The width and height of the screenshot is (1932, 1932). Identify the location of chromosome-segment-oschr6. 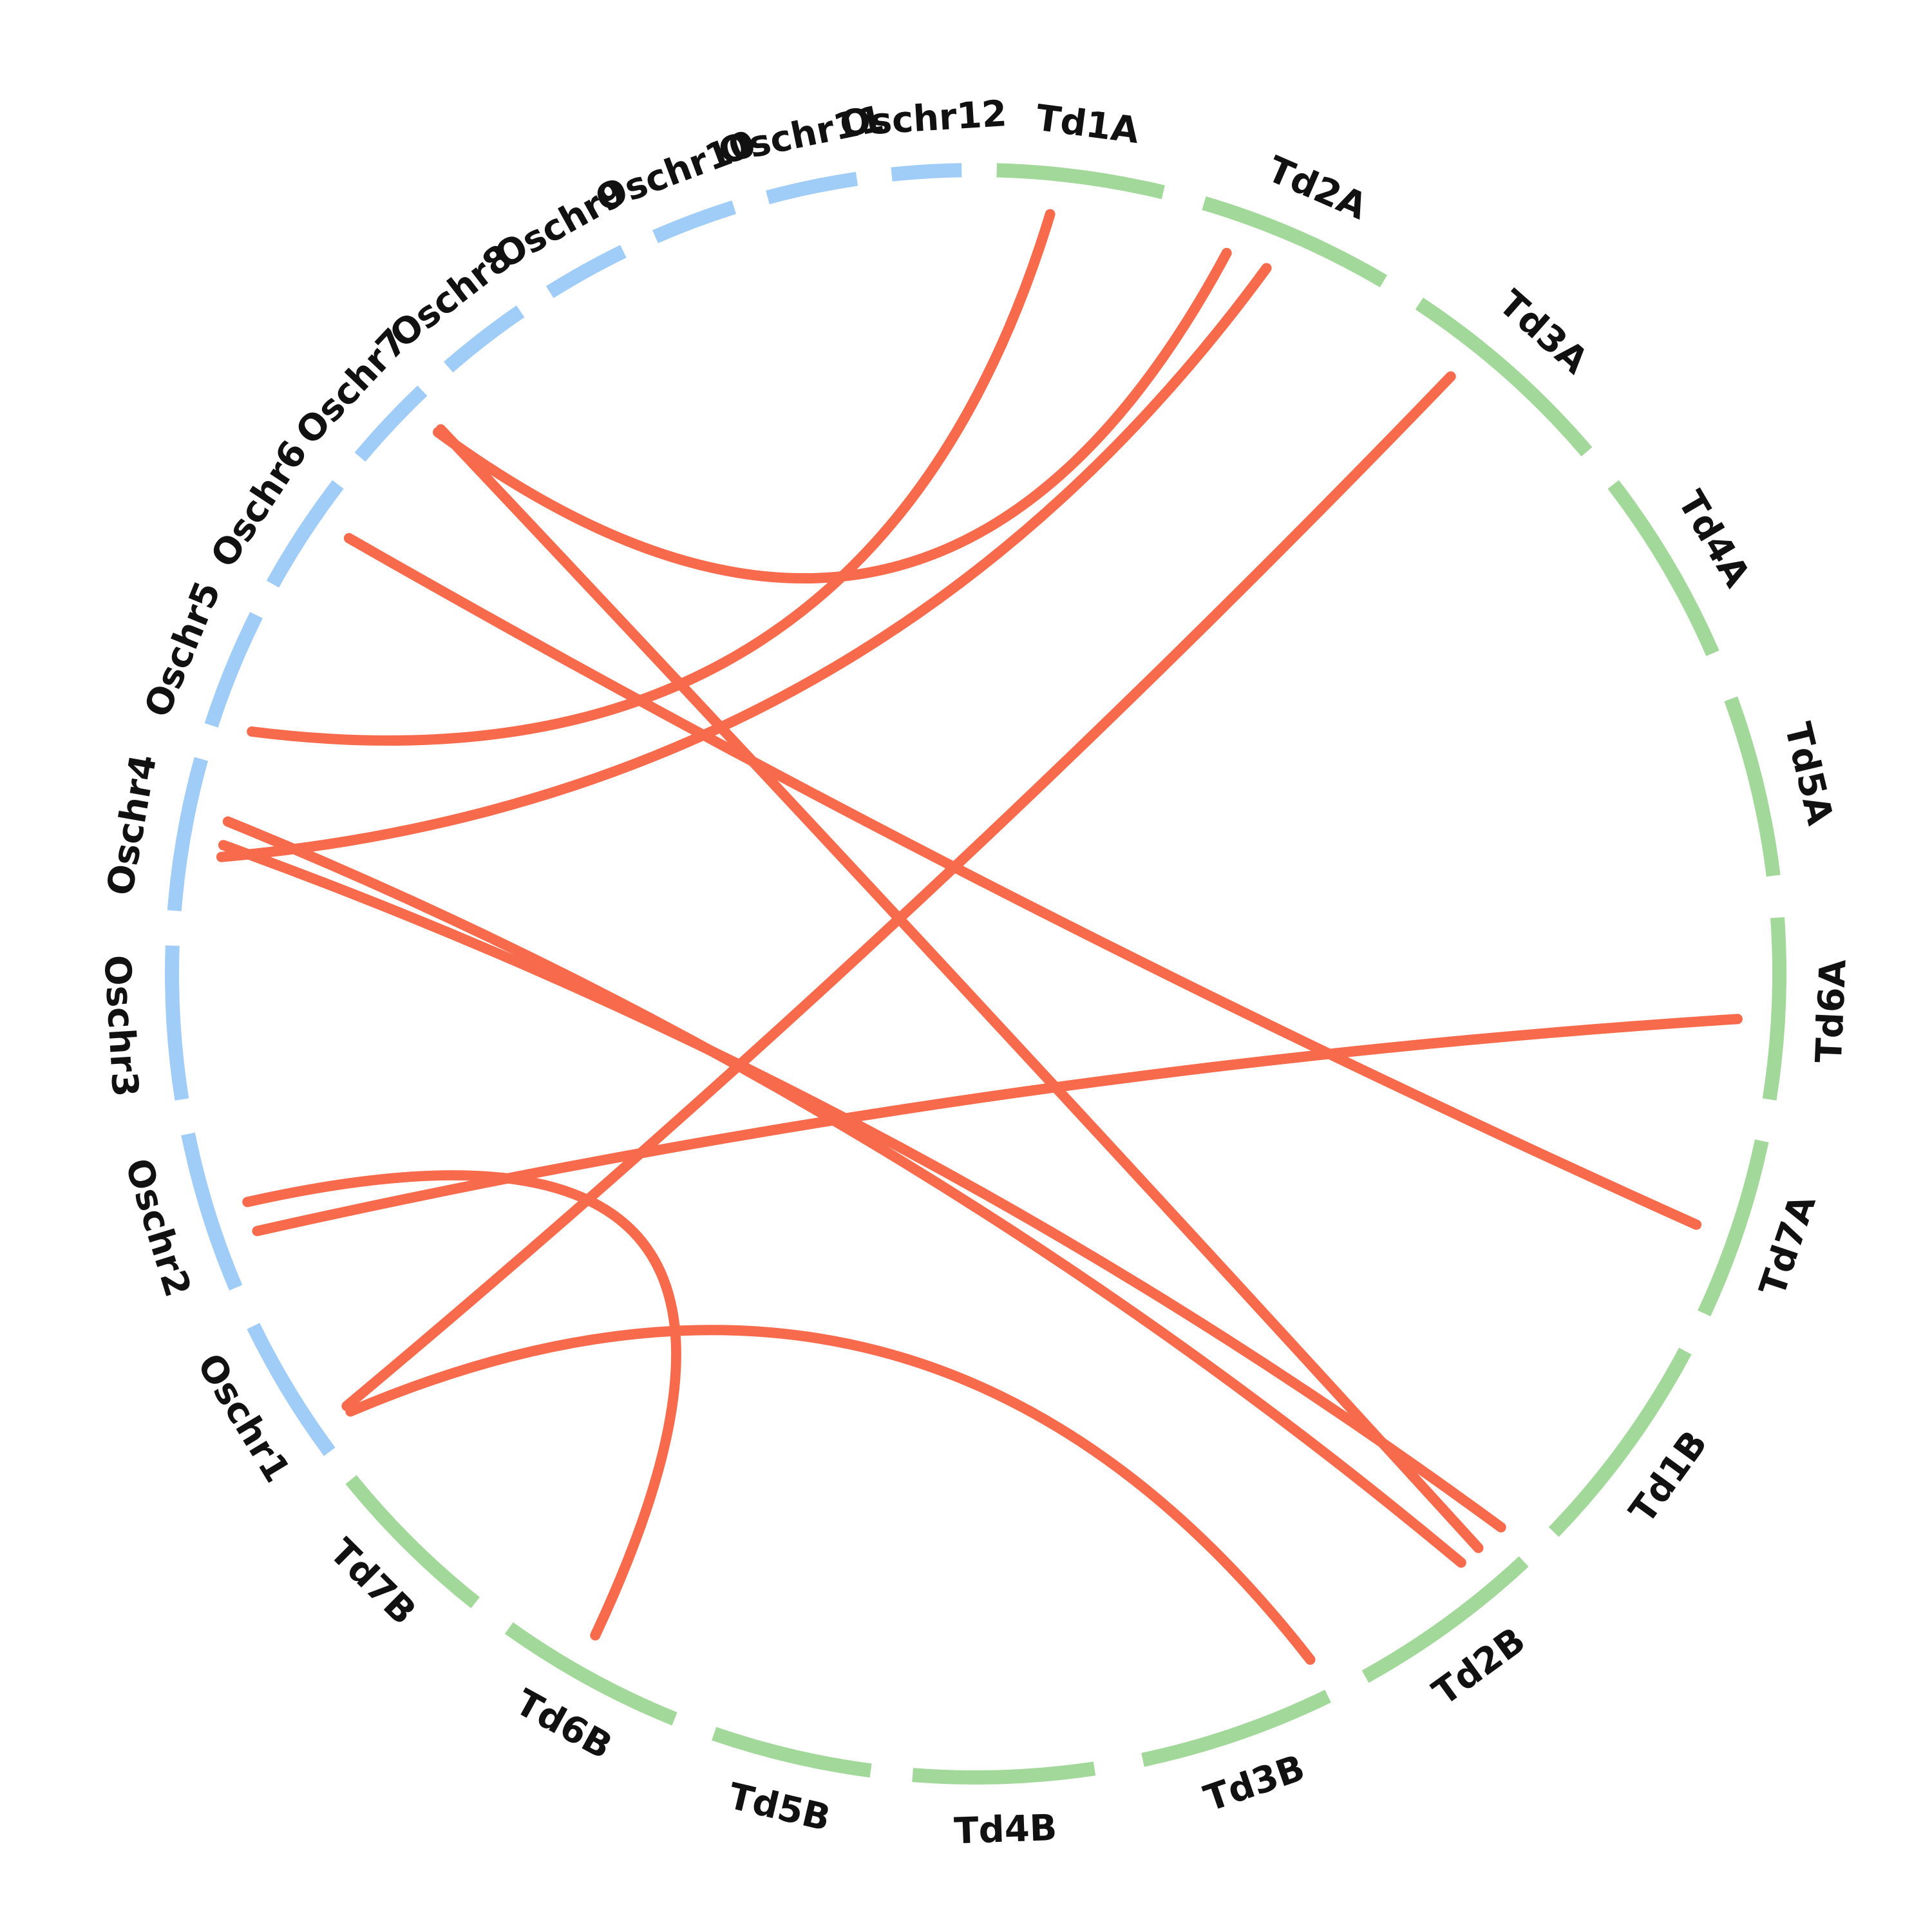
(305, 534).